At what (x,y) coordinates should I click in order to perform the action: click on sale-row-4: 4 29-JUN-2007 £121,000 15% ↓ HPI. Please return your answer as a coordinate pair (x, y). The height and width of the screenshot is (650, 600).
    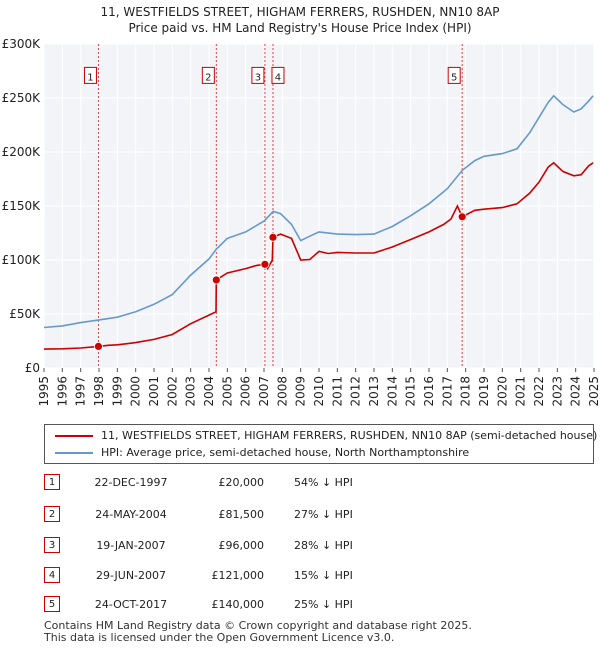
    Looking at the image, I should click on (224, 576).